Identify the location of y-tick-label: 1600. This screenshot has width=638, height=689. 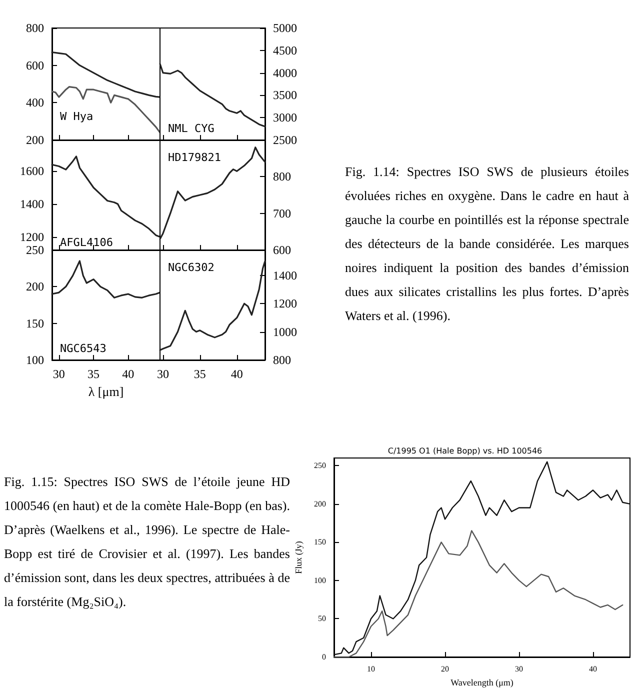
(32, 171).